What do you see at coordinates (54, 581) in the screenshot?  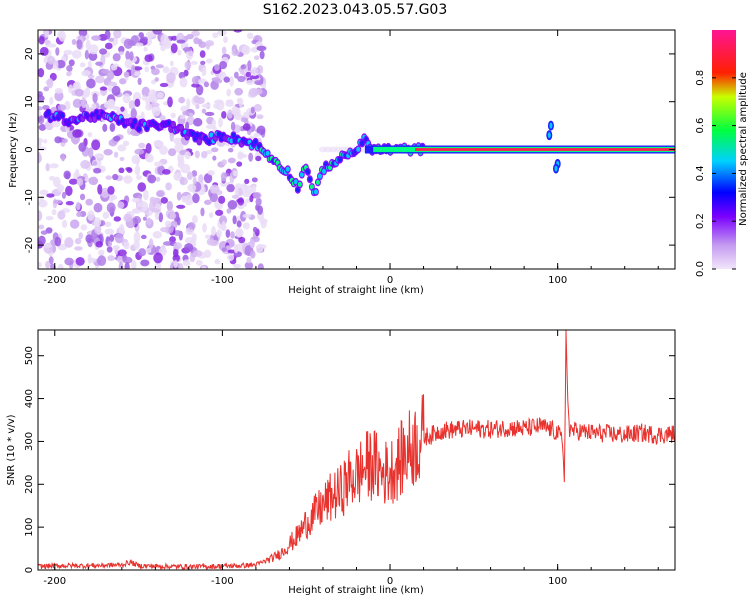 I see `x-tick-label: -200` at bounding box center [54, 581].